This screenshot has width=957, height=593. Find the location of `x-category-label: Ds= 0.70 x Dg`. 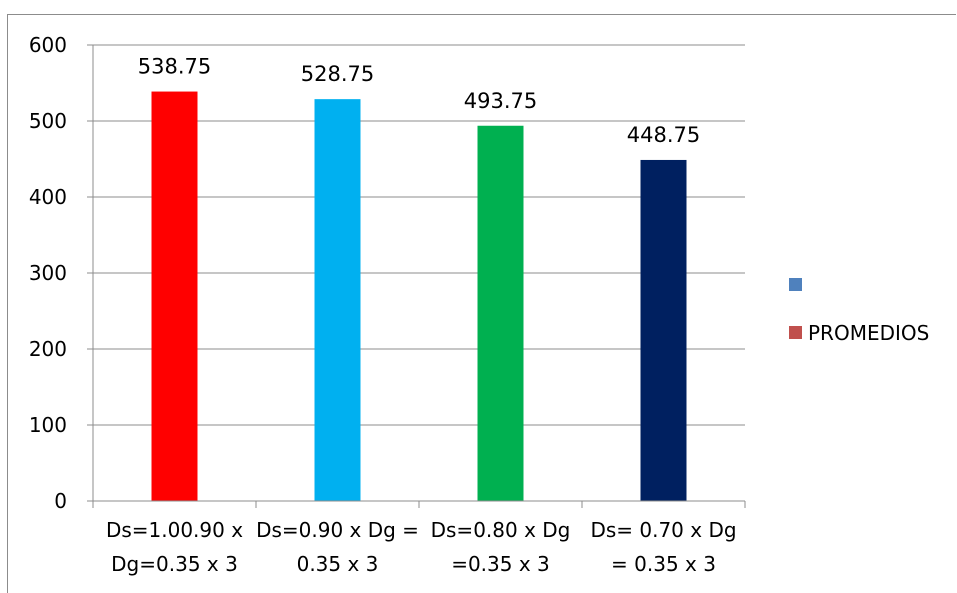

x-category-label: Ds= 0.70 x Dg is located at coordinates (663, 530).